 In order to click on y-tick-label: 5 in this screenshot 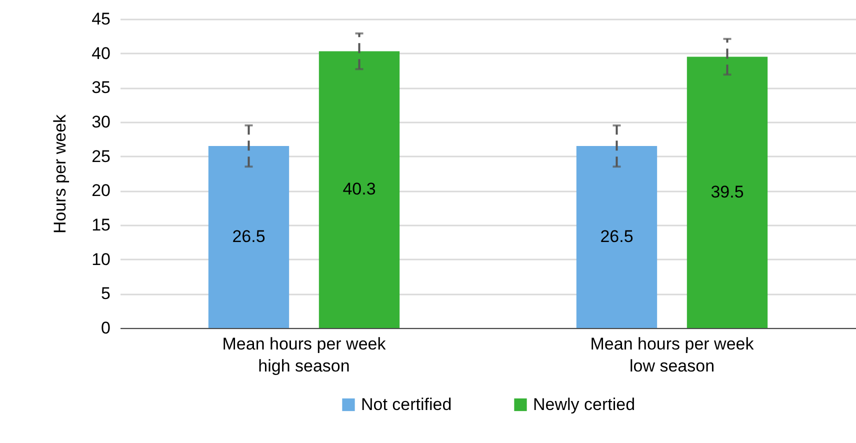, I will do `click(105, 294)`.